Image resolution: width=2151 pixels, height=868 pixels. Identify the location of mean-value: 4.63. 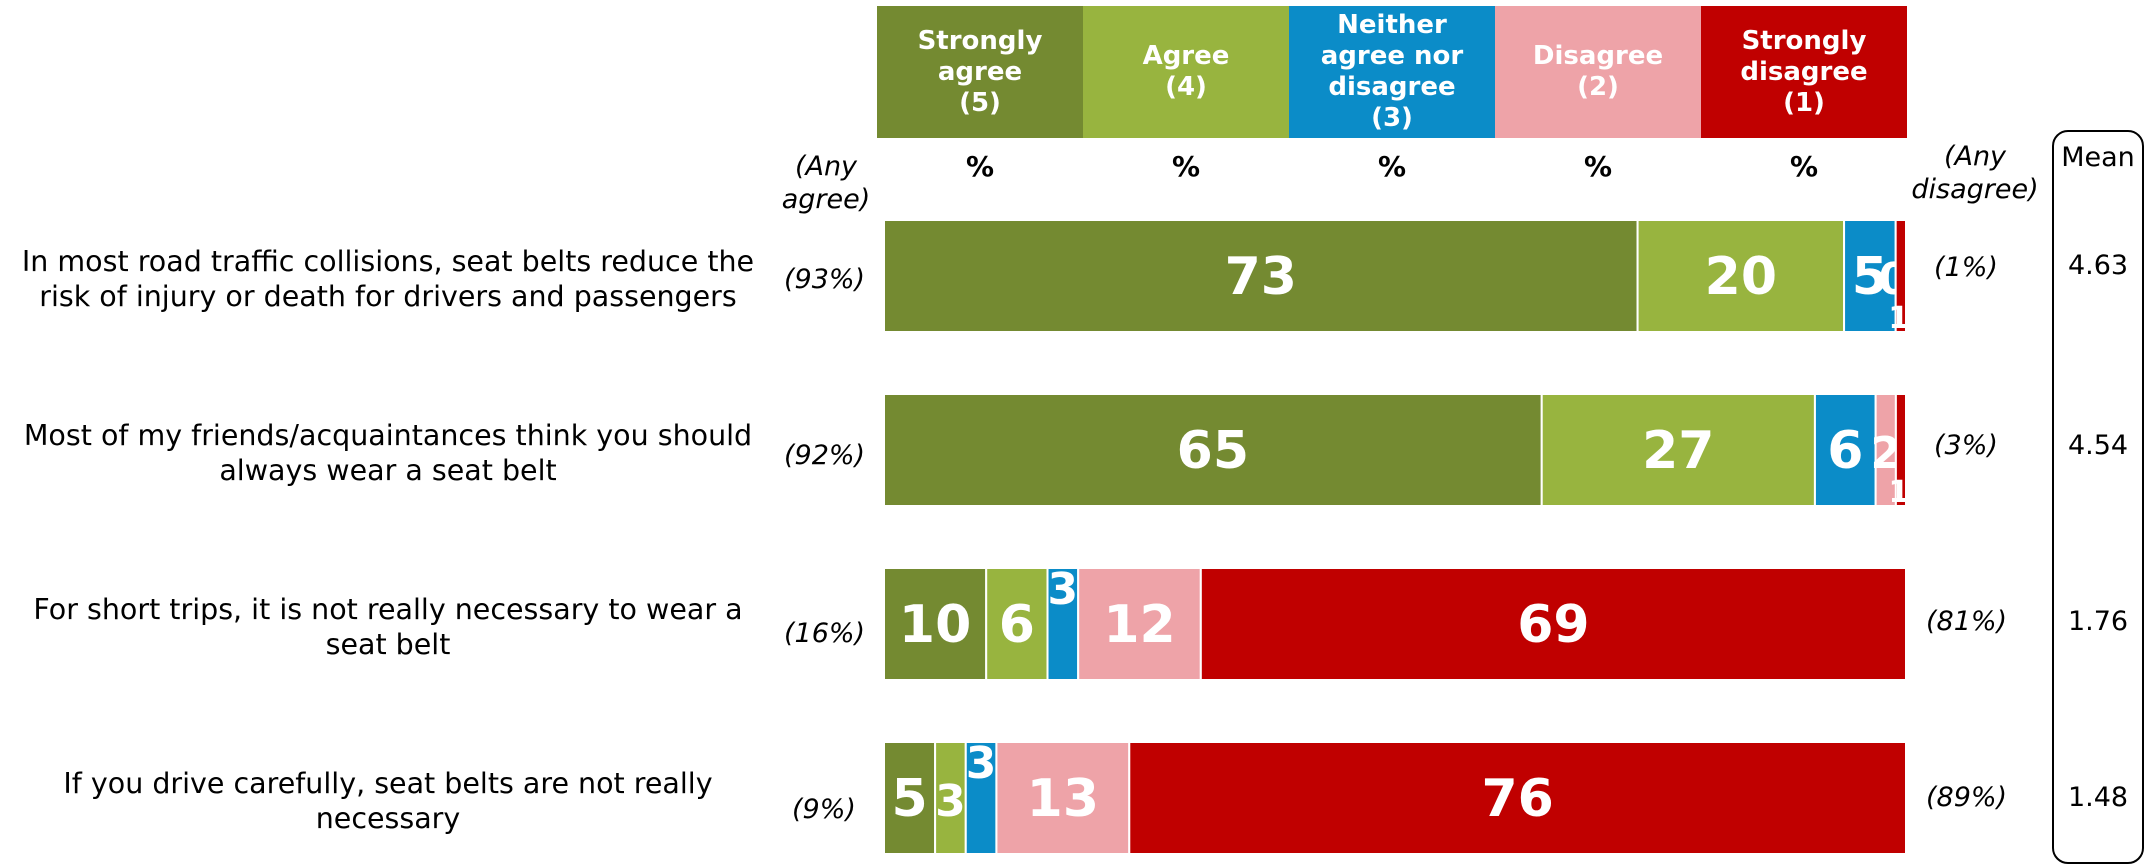
(2098, 265).